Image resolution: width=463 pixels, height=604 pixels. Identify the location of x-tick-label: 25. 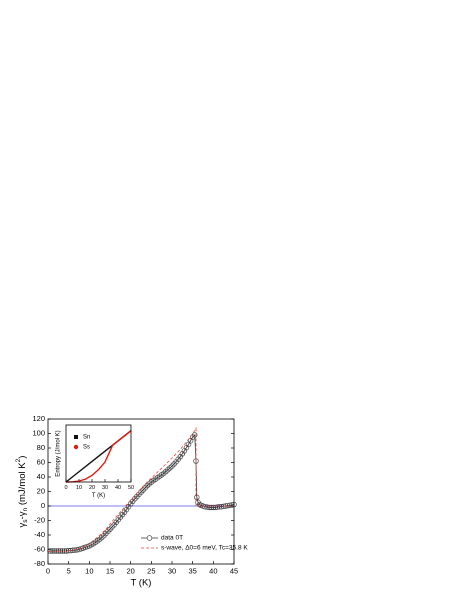
(151, 570).